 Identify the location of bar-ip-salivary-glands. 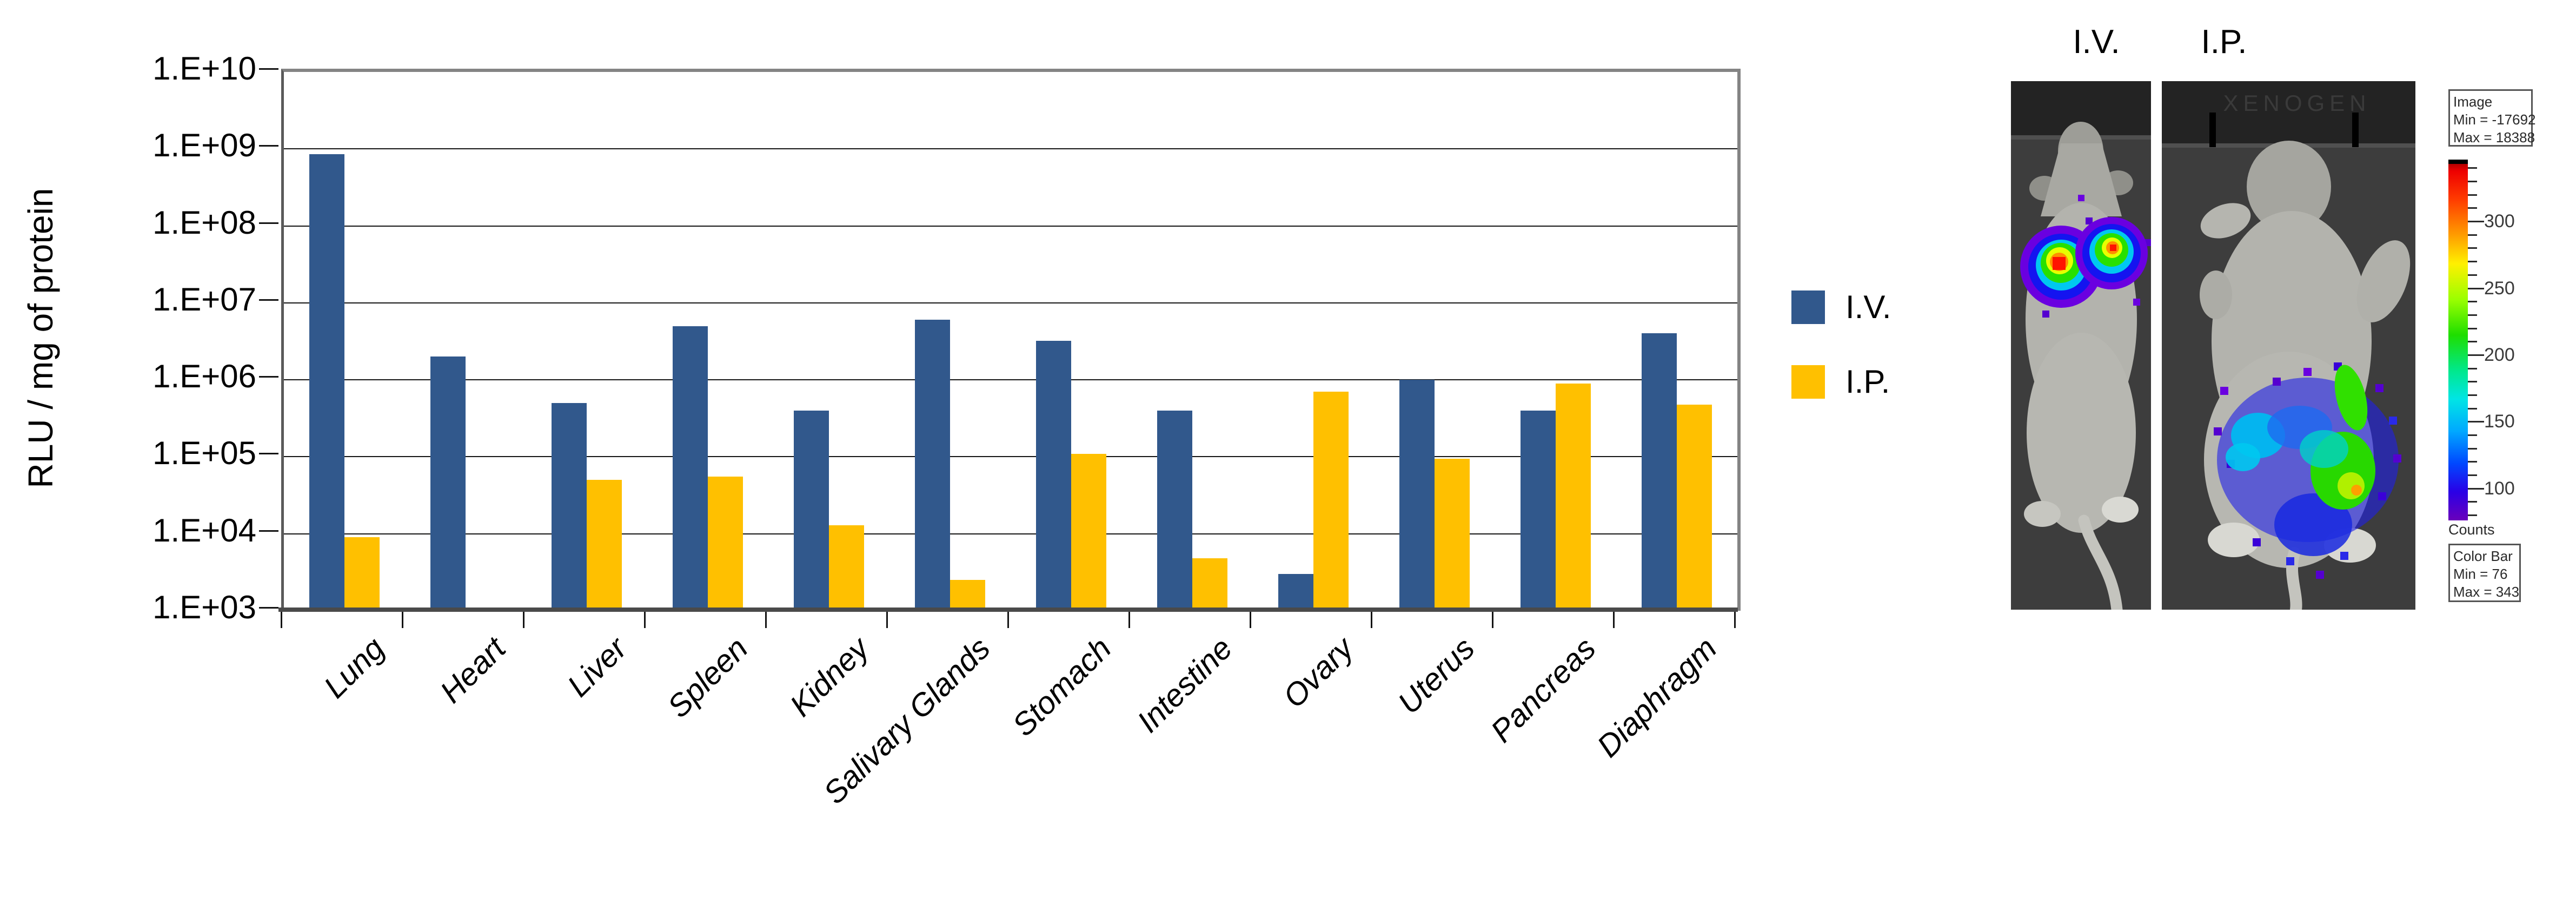
(967, 596).